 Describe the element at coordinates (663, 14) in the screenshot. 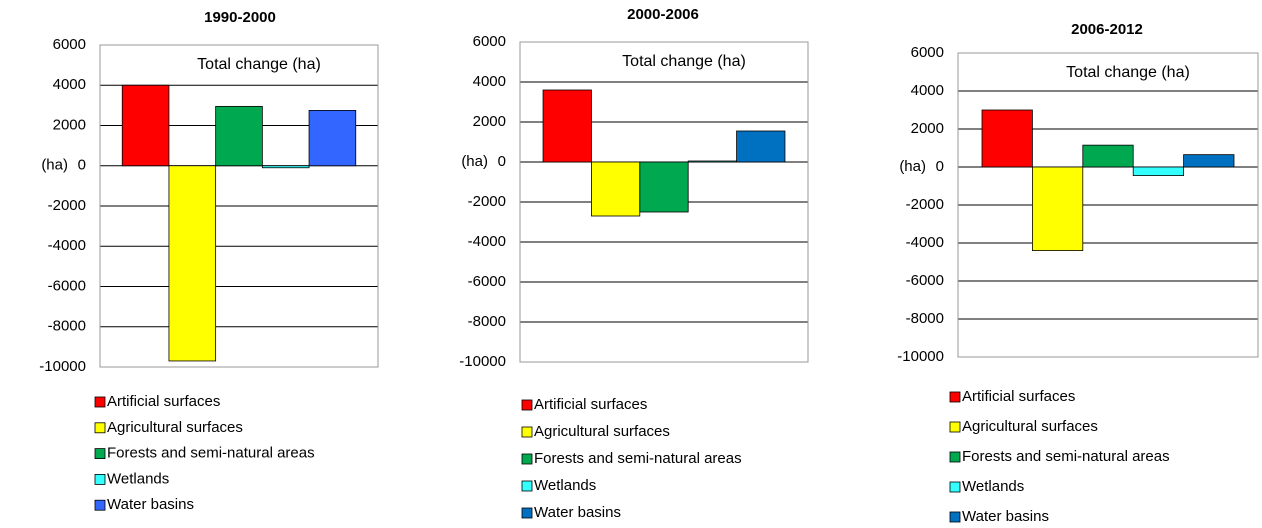

I see `chart-title: 2000-2006` at that location.